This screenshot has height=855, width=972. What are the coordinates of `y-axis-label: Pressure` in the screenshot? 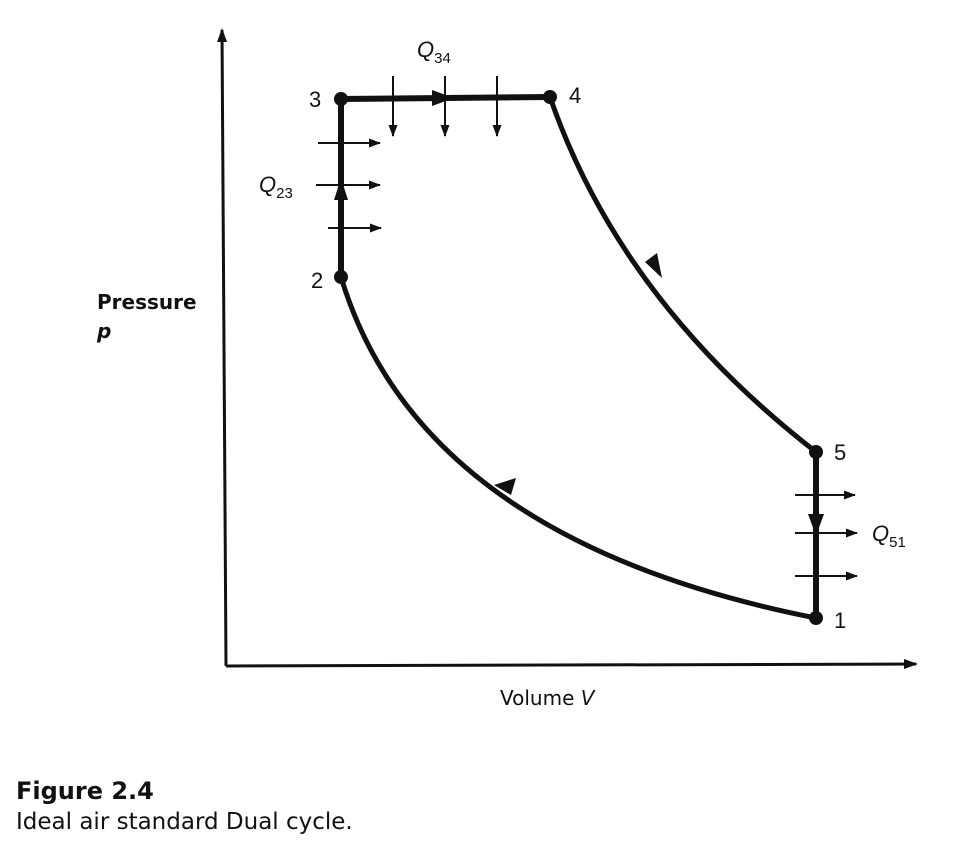 It's located at (147, 302).